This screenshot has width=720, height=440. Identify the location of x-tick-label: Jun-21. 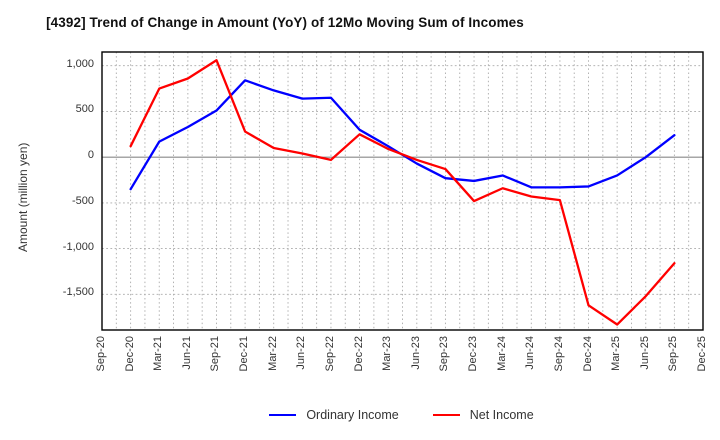
(186, 353).